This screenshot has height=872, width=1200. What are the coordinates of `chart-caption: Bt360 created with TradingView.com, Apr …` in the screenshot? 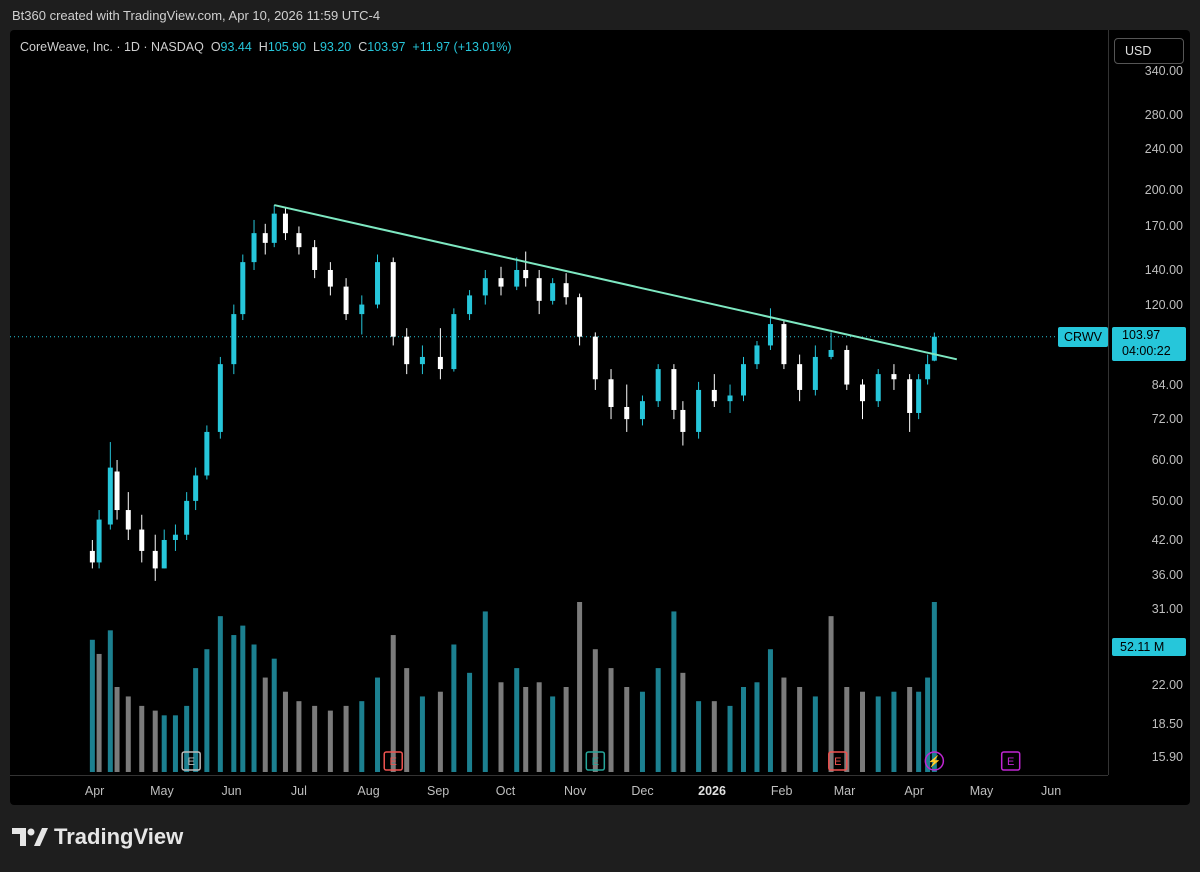 It's located at (196, 15).